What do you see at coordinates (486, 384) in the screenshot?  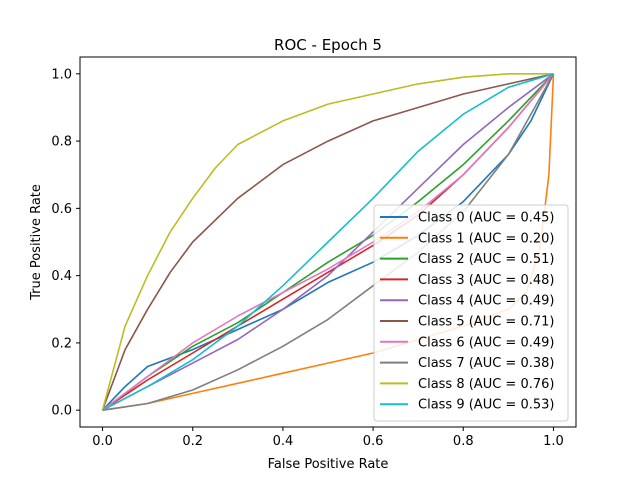 I see `legend-entry-class-8: Class 8 (AUC = 0.76)` at bounding box center [486, 384].